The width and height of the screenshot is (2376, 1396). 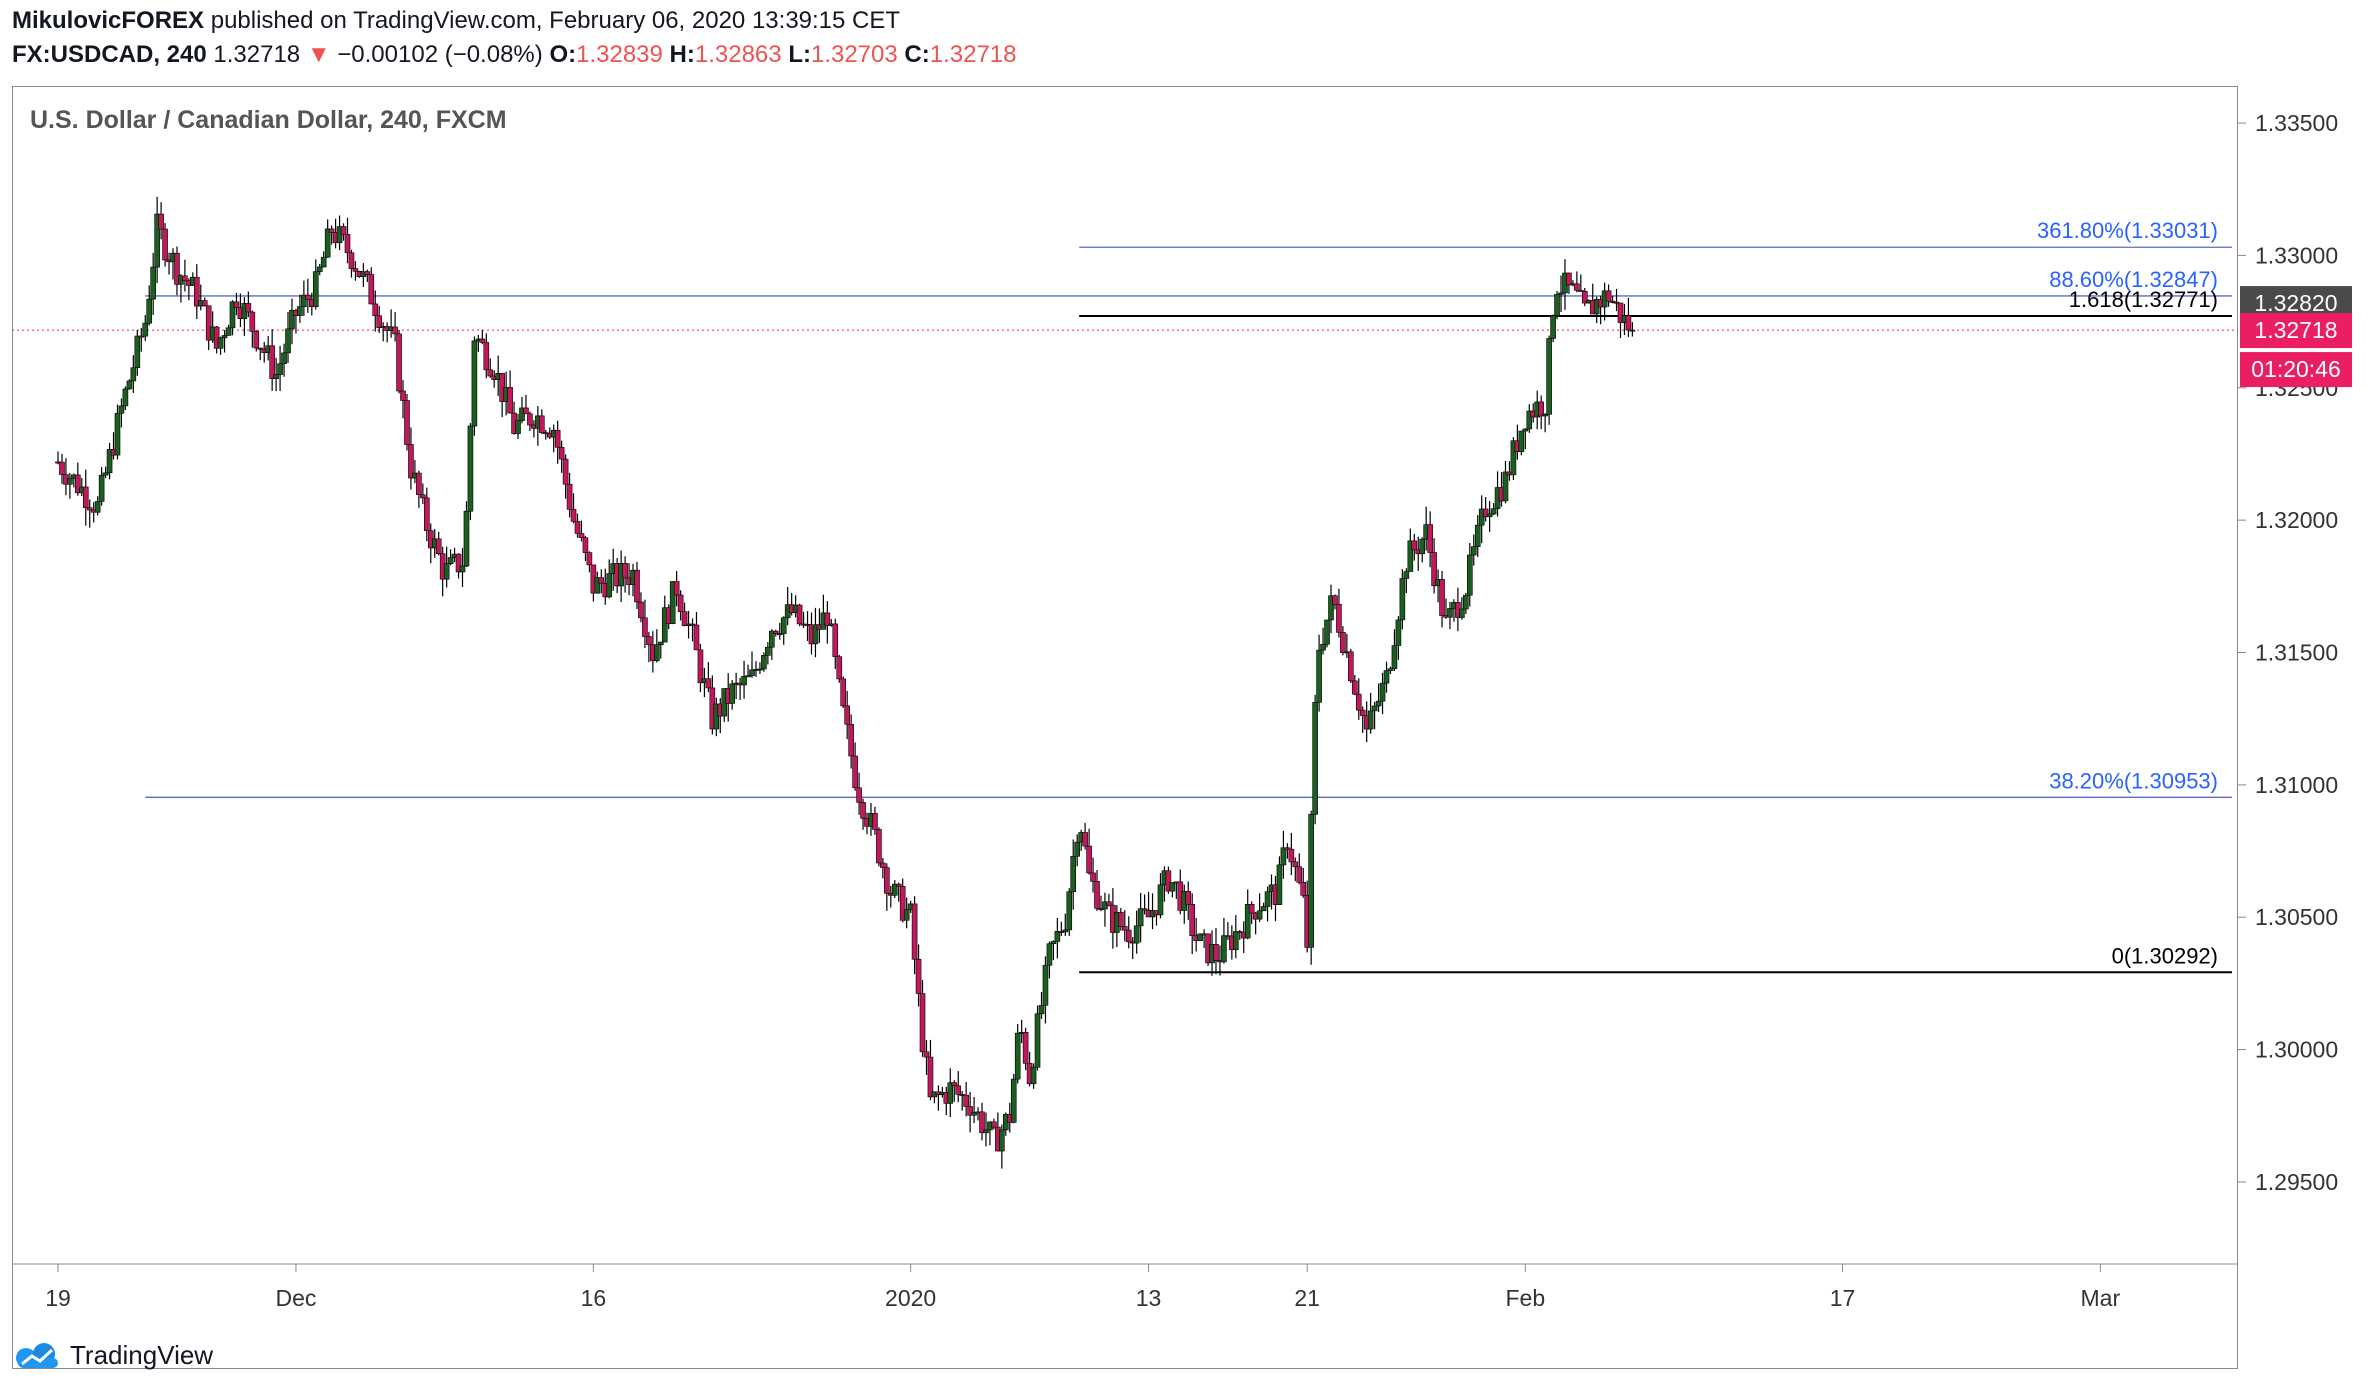 What do you see at coordinates (113, 1355) in the screenshot?
I see `footer-brand: TradingView` at bounding box center [113, 1355].